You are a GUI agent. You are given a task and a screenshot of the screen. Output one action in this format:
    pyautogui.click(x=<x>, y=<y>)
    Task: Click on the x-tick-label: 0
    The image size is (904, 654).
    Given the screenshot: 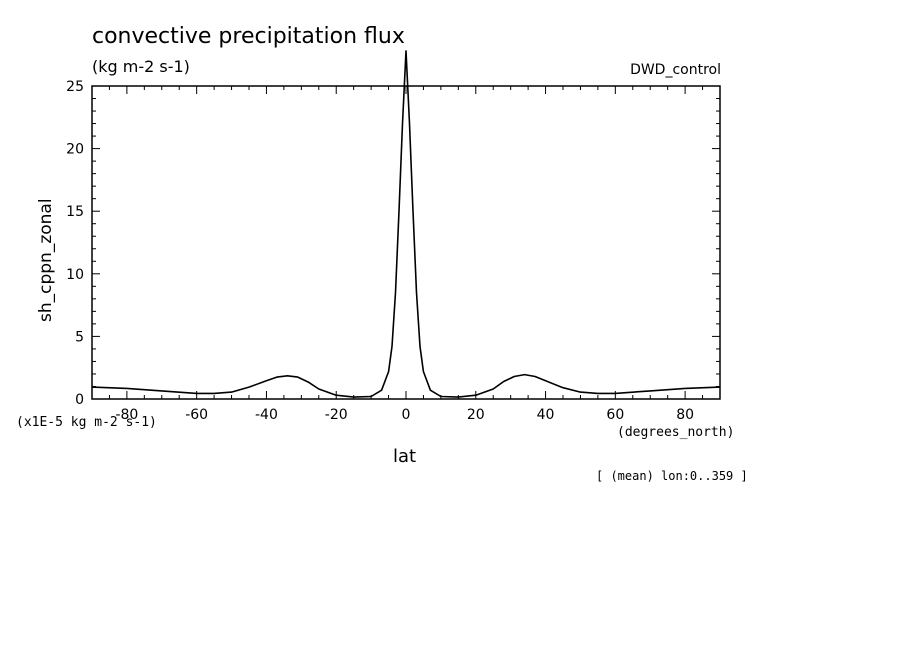 What is the action you would take?
    pyautogui.click(x=406, y=415)
    